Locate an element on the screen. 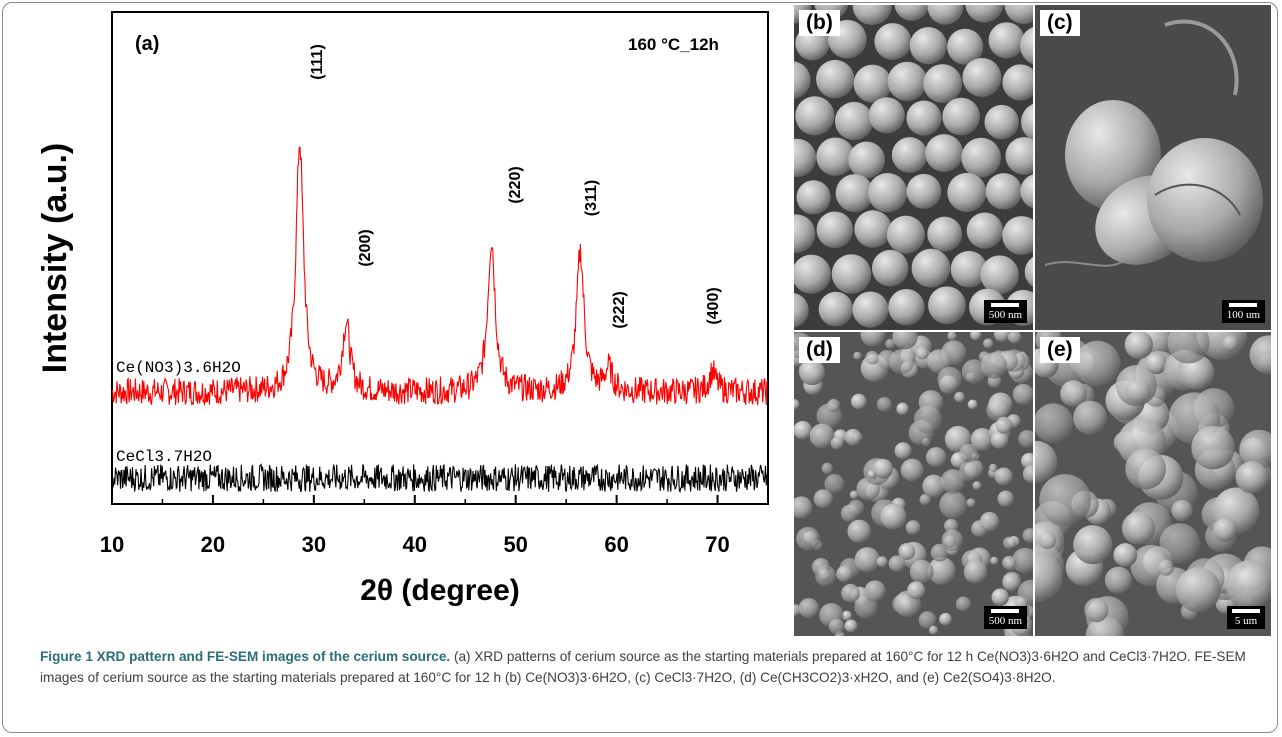 The height and width of the screenshot is (737, 1282). x-axis-label: 2θ (degree) is located at coordinates (440, 590).